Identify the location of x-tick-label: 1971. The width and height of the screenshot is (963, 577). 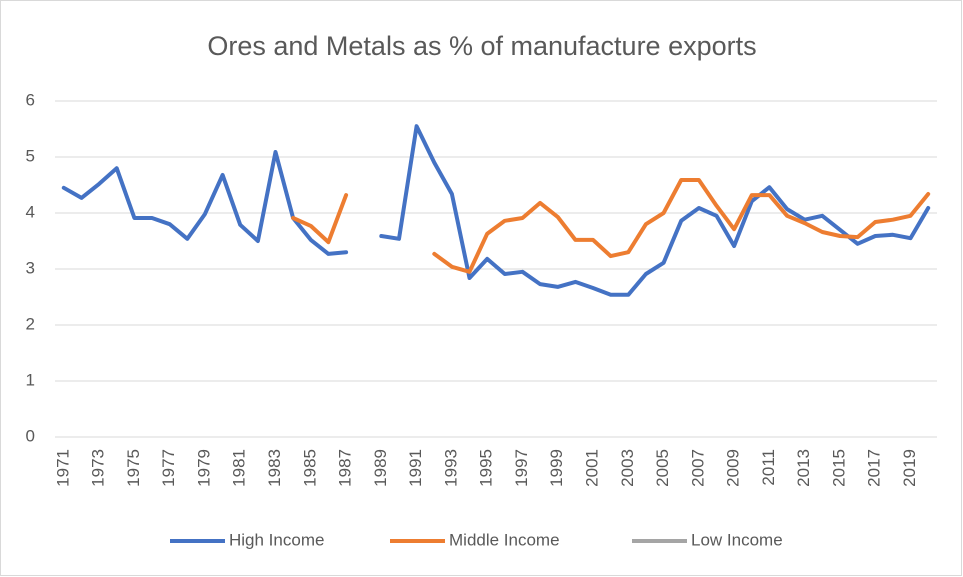
(62, 468).